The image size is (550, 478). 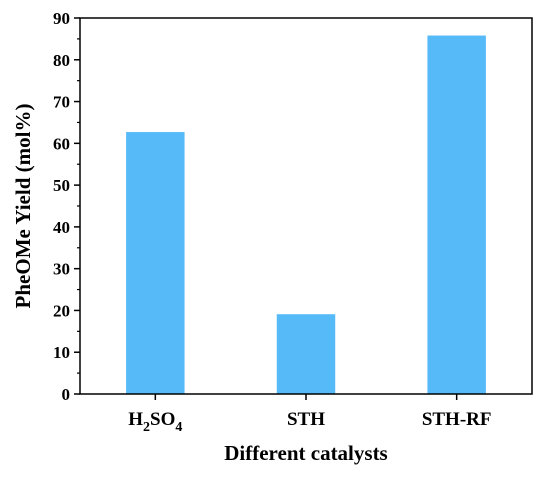 I want to click on y-tick-label: 50, so click(x=61, y=185).